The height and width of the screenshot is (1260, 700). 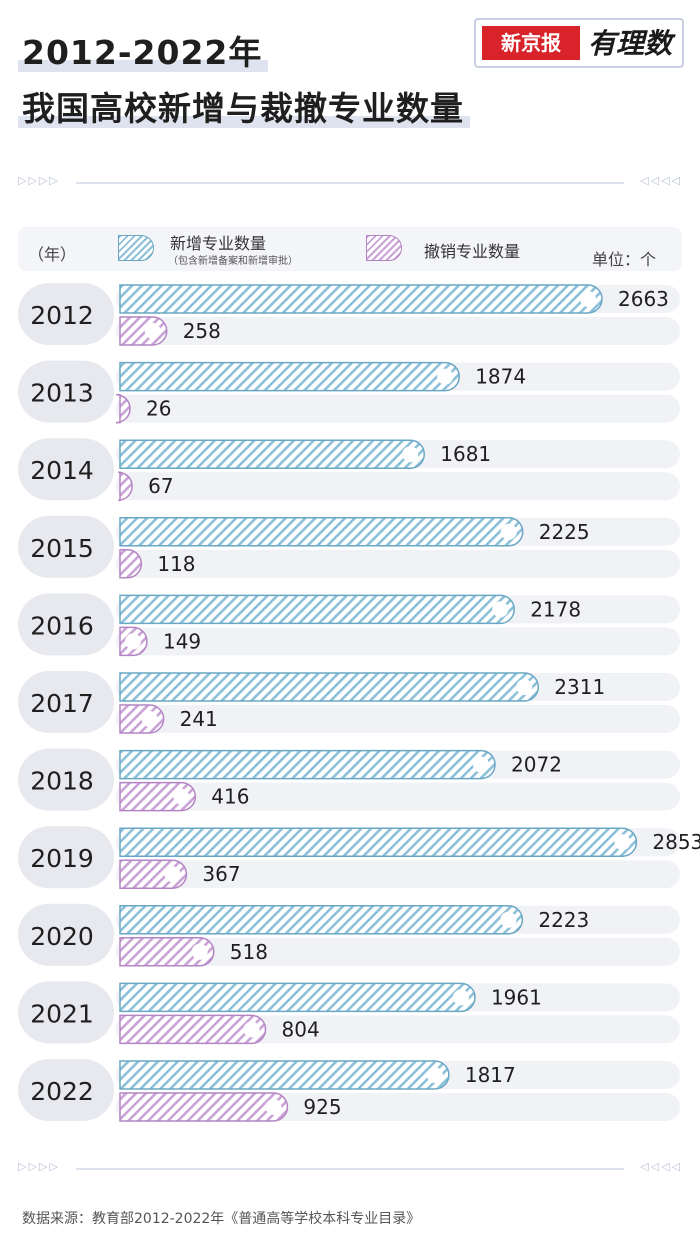 I want to click on arrow-left-icon: ◁◁◁◁, so click(x=661, y=180).